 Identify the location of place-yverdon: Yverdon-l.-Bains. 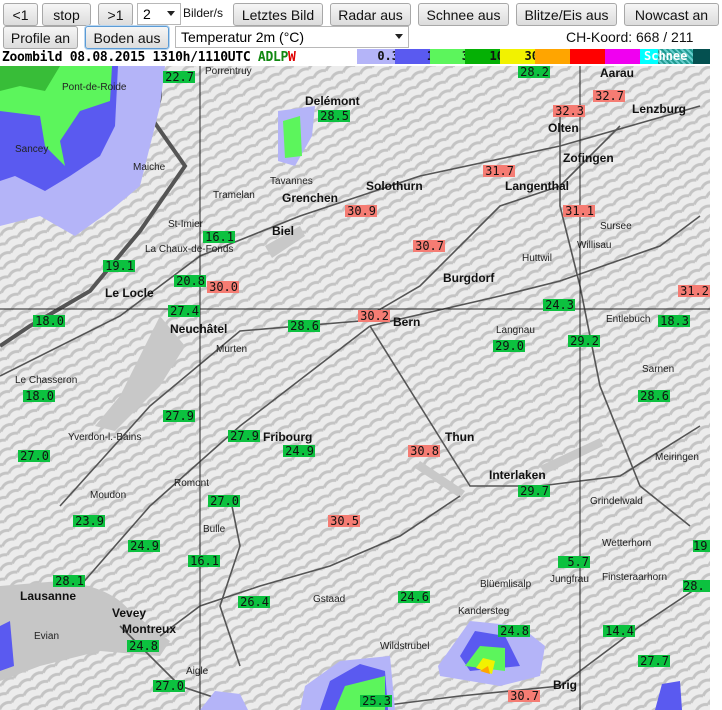
(105, 437).